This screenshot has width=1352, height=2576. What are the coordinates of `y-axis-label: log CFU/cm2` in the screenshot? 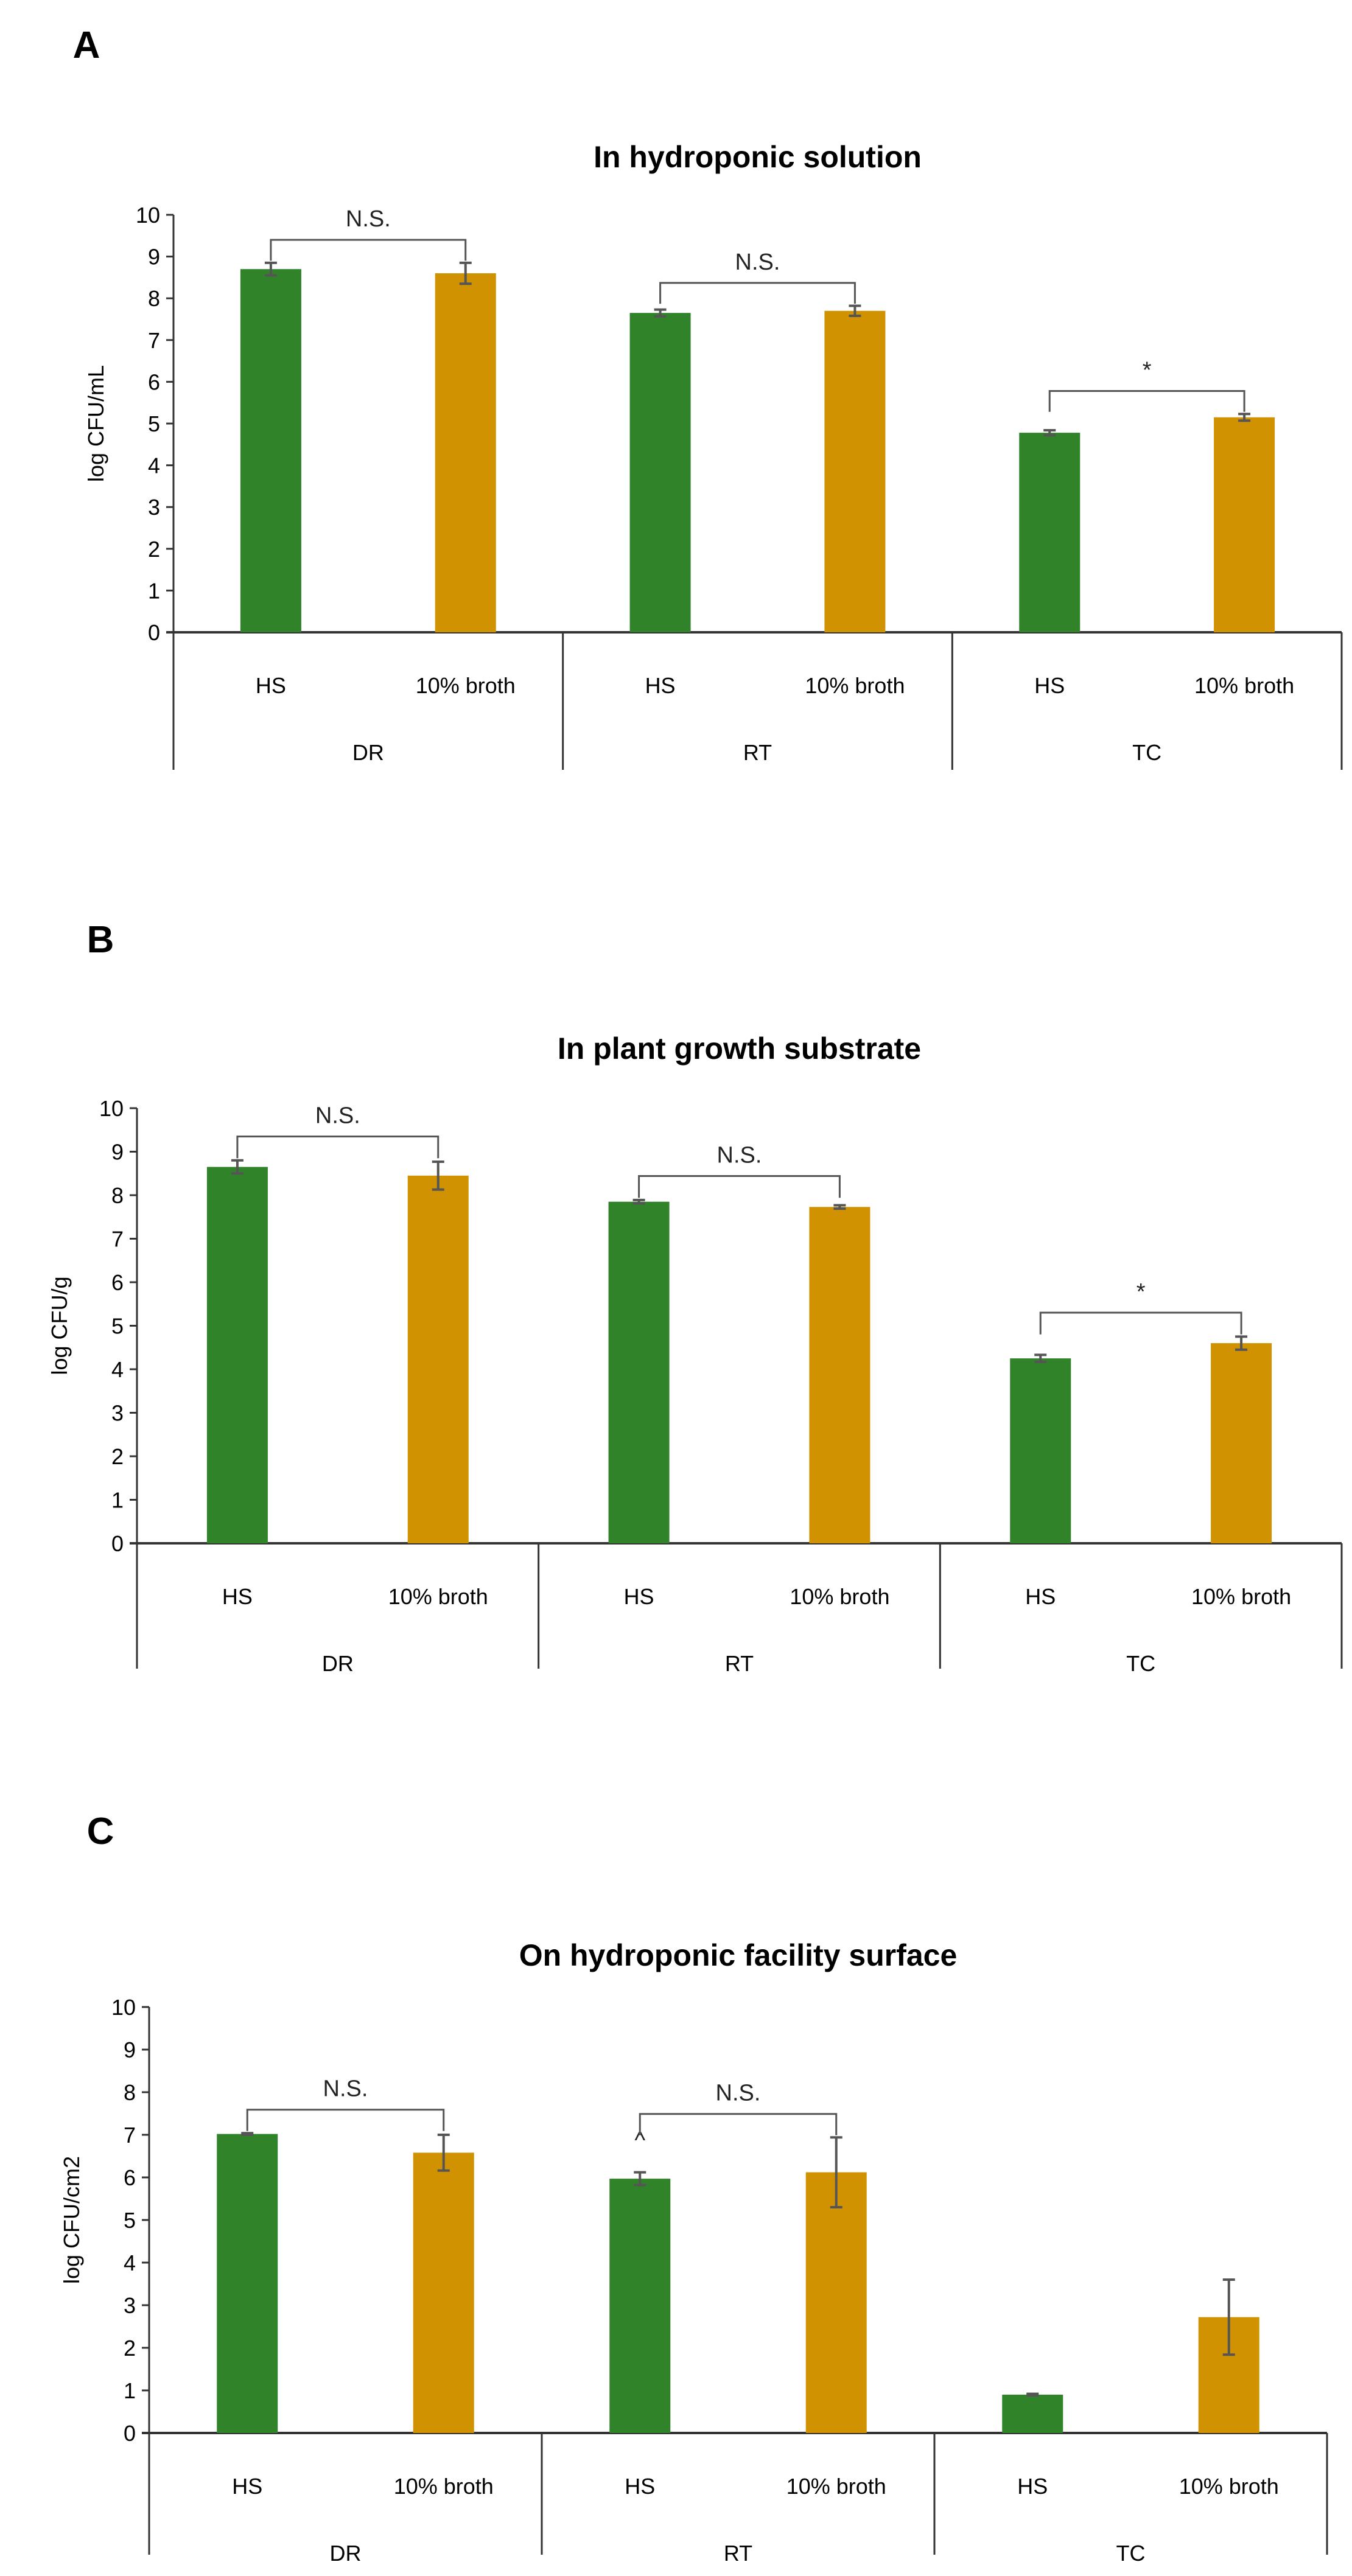 It's located at (71, 2220).